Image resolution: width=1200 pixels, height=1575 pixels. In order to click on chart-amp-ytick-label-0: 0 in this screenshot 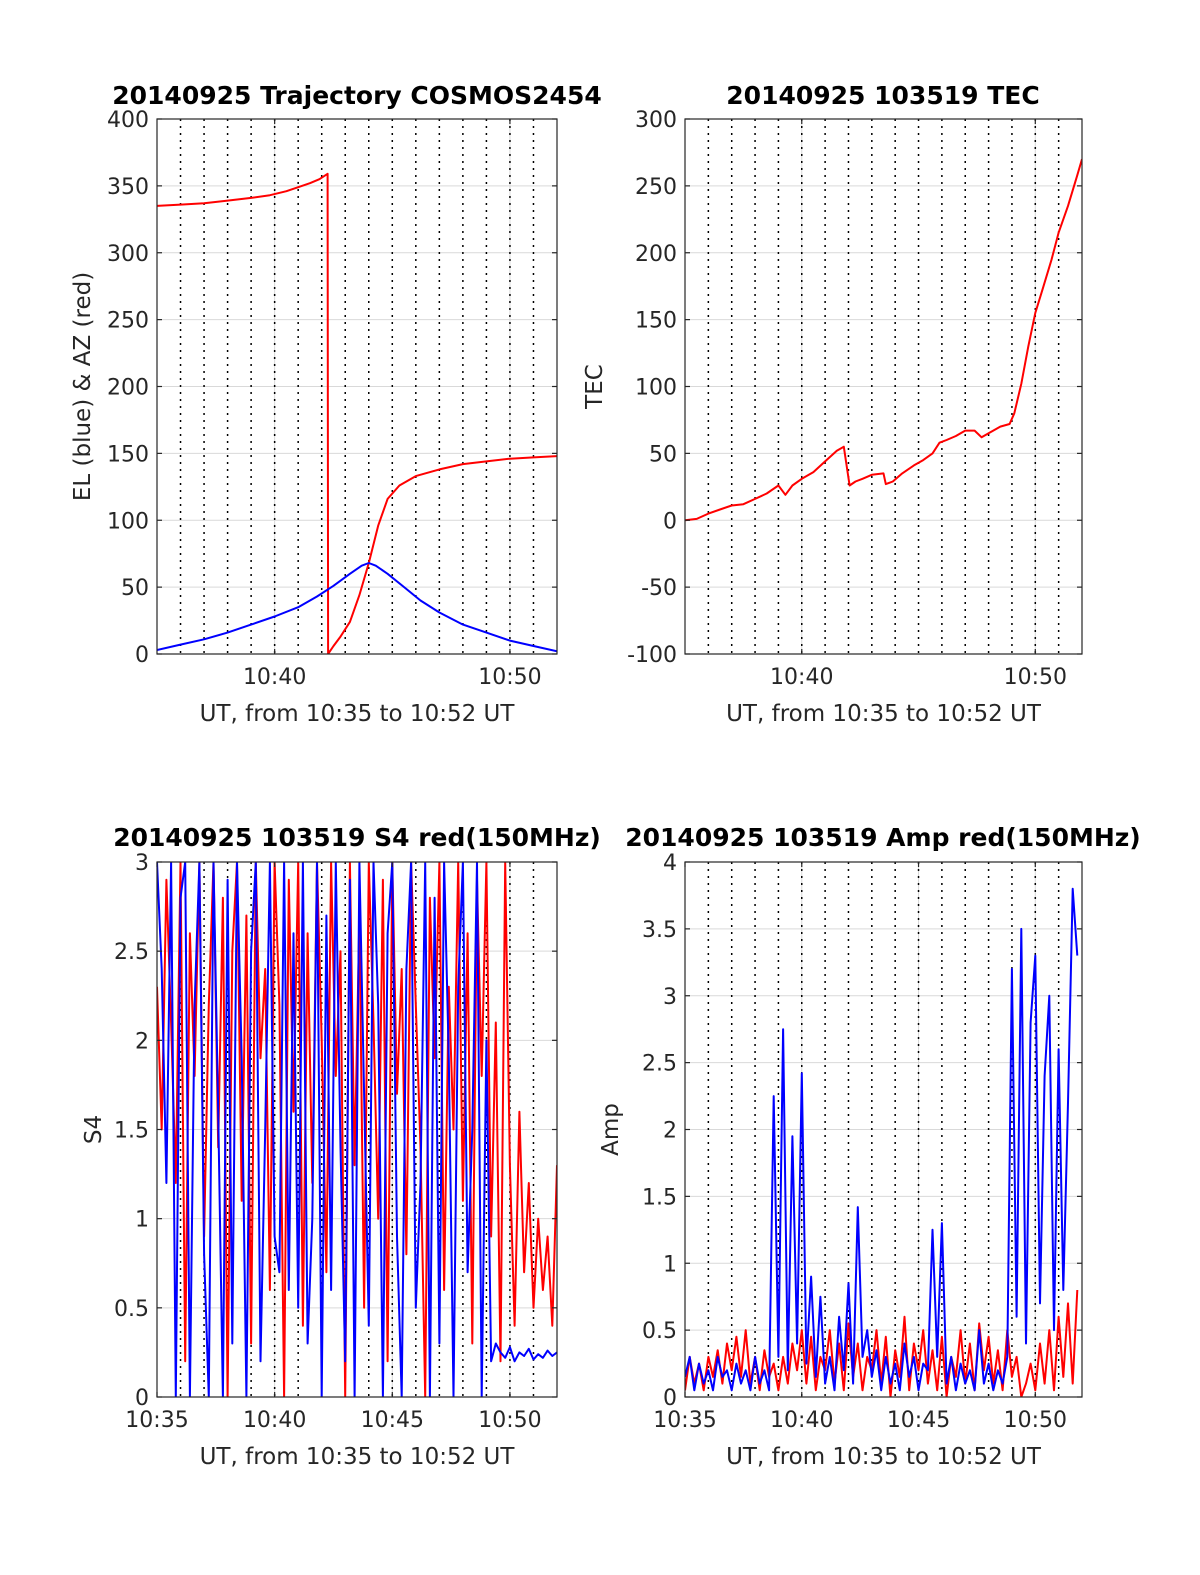, I will do `click(670, 1398)`.